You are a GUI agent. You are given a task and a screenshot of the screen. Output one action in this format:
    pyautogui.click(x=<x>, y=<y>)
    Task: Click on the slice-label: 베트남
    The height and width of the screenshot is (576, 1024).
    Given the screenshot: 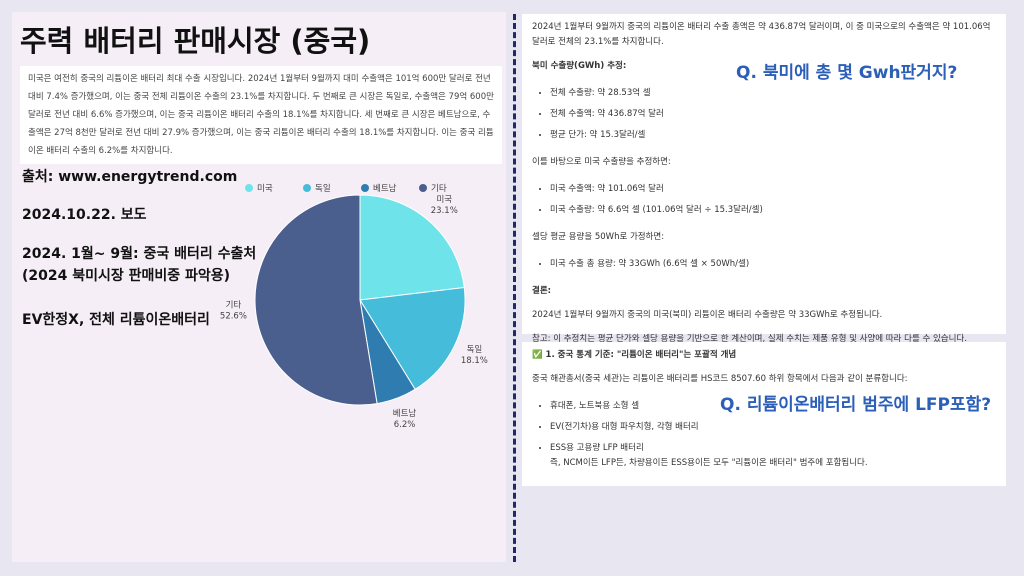 What is the action you would take?
    pyautogui.click(x=405, y=414)
    